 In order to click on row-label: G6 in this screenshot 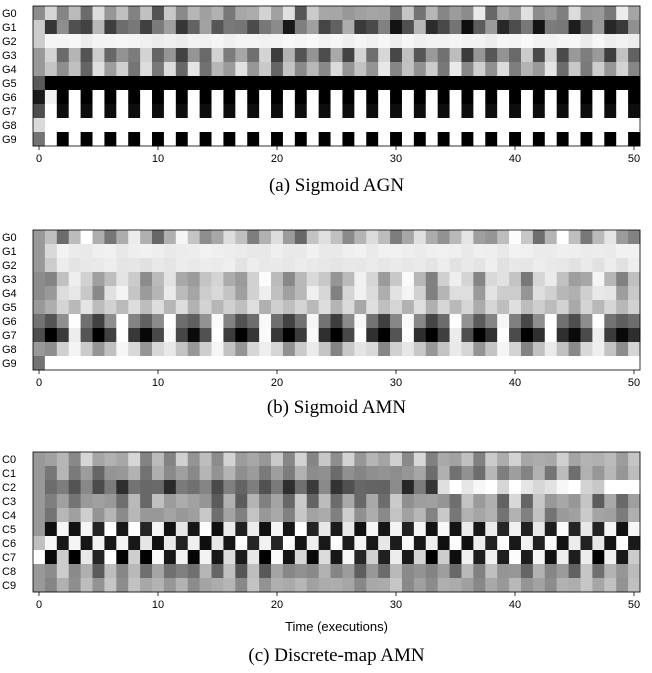, I will do `click(9, 98)`.